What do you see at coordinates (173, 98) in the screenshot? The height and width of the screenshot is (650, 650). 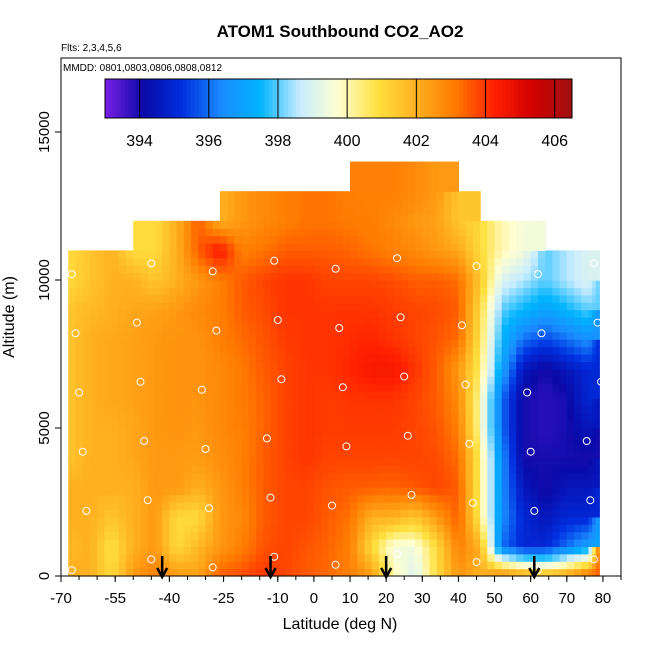 I see `colorbar-swatch` at bounding box center [173, 98].